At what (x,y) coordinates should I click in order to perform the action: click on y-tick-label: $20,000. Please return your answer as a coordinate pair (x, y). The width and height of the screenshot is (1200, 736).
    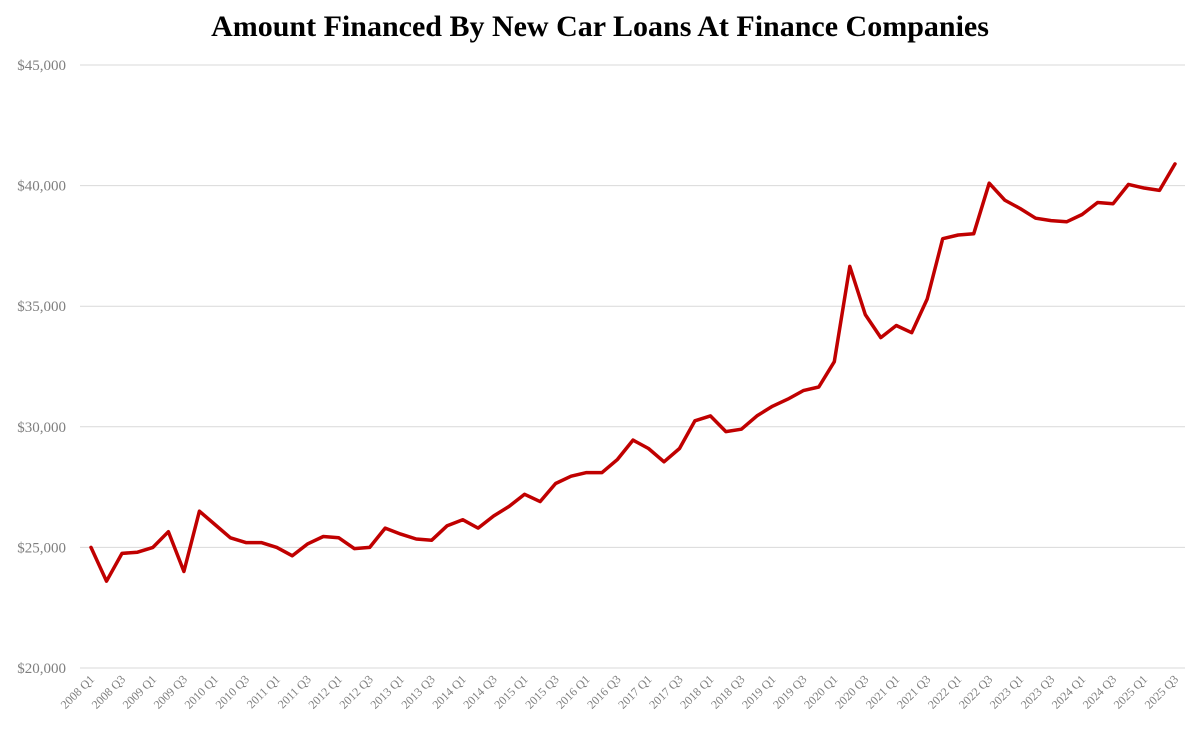
    Looking at the image, I should click on (41, 669).